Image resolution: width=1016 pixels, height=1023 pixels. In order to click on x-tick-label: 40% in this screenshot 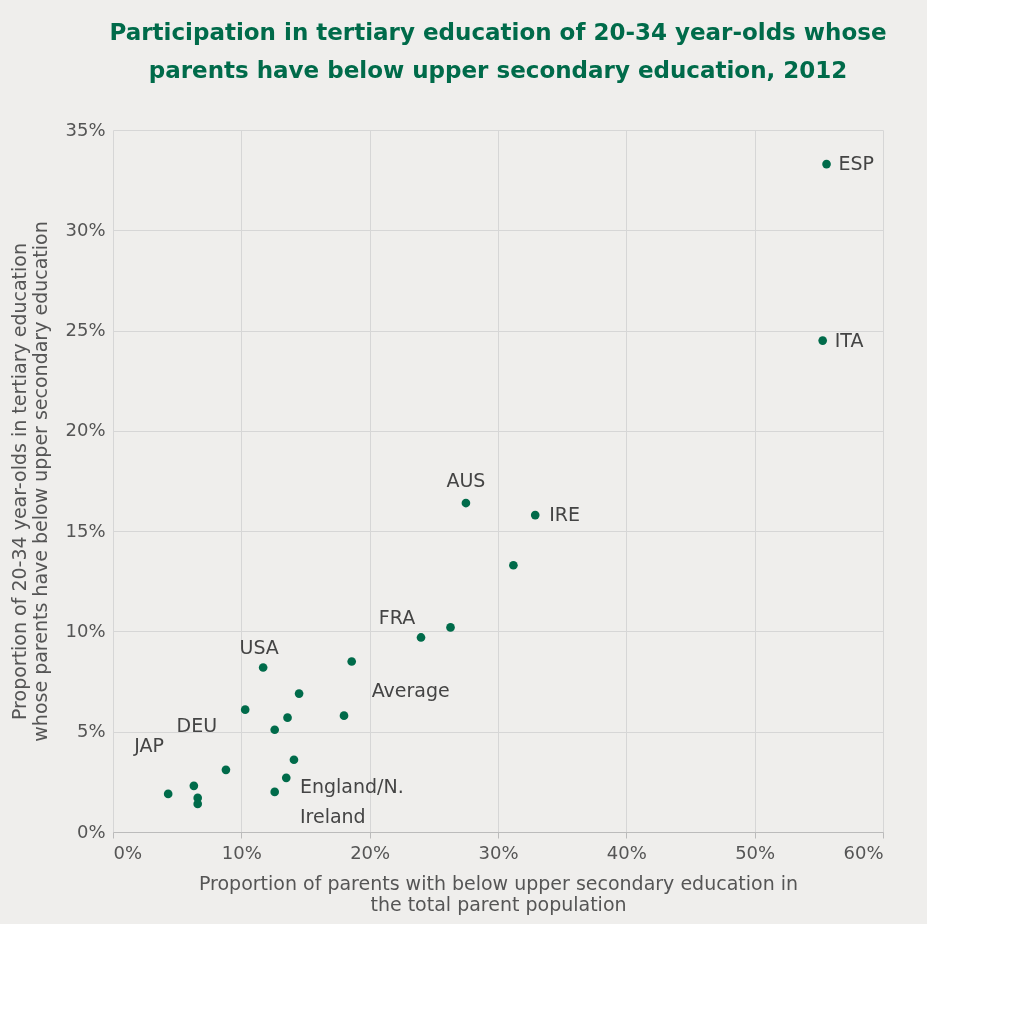, I will do `click(626, 852)`.